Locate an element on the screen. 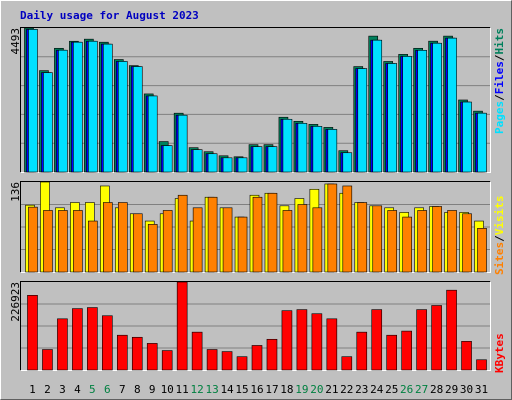 Image resolution: width=512 pixels, height=400 pixels. x-tick-label: 20 is located at coordinates (316, 389).